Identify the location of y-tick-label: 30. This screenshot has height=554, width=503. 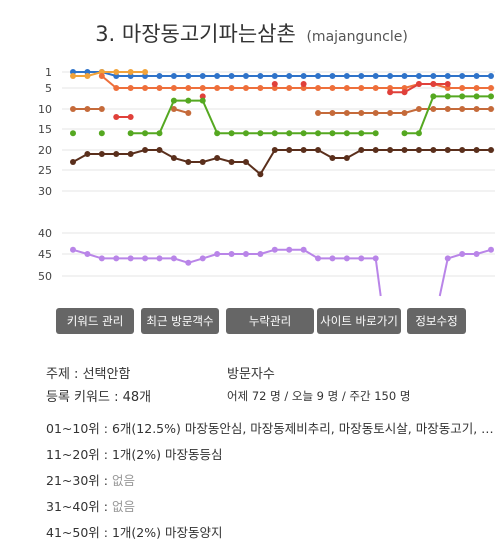
(45, 191).